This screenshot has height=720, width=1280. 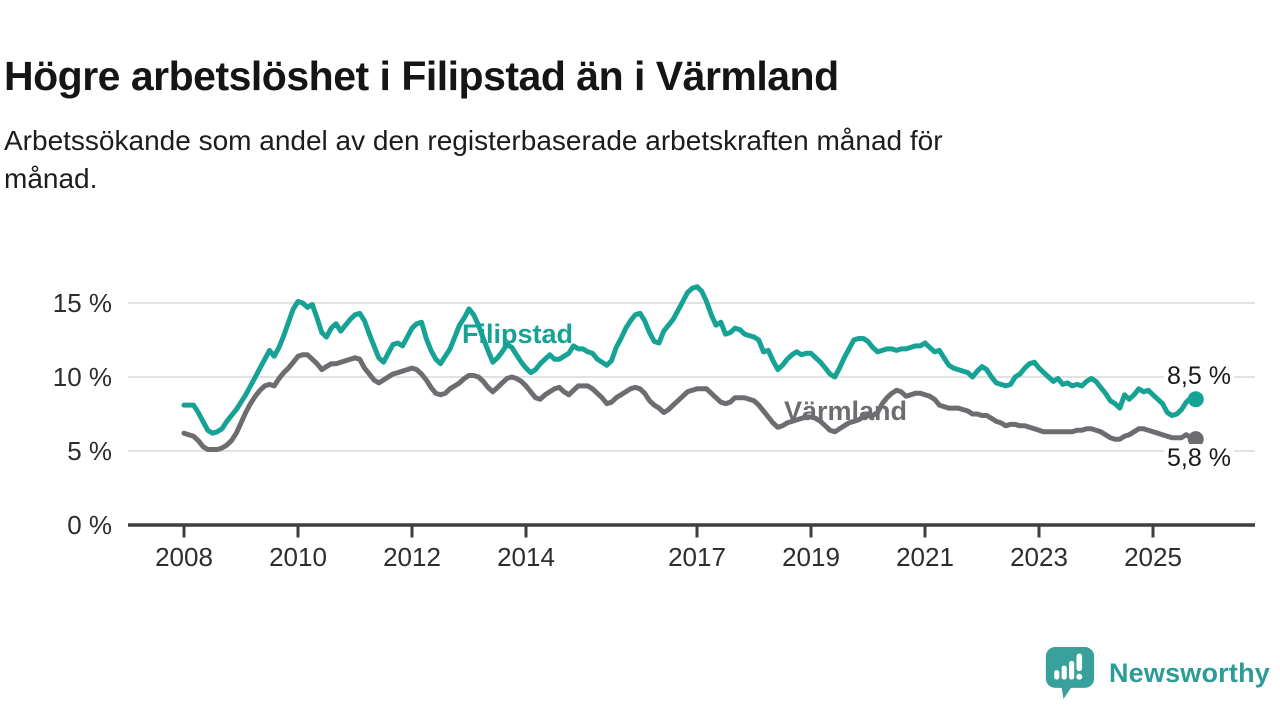 I want to click on filipstad-end-value: 8,5 %, so click(x=1199, y=376).